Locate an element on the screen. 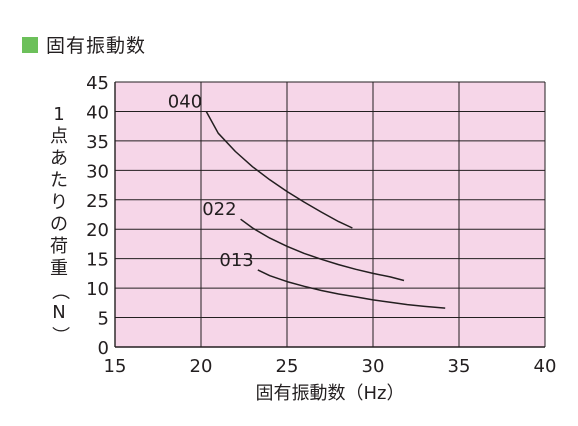 Image resolution: width=578 pixels, height=426 pixels. y-tick-label: 35 is located at coordinates (97, 142).